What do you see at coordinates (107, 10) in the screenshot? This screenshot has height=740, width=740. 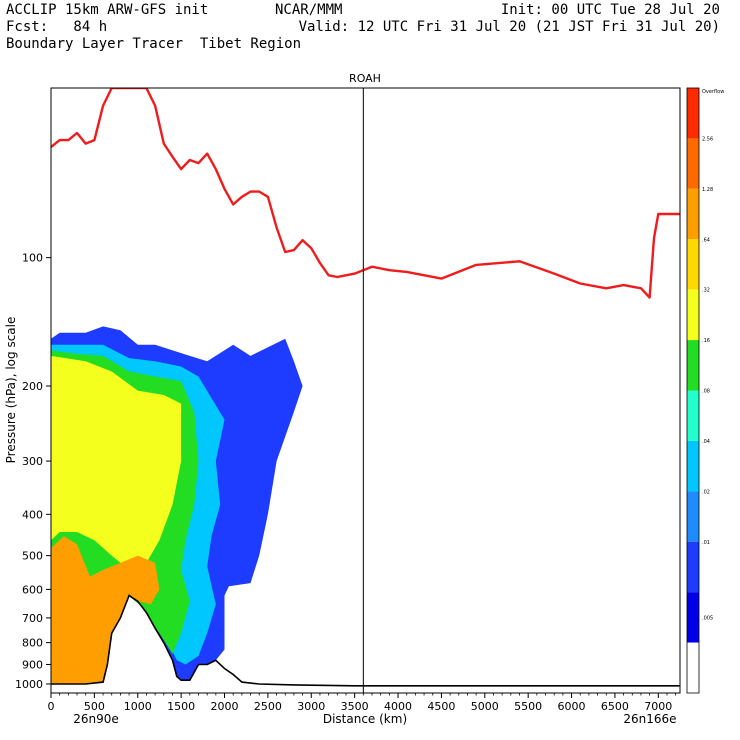 I see `header-model-title: ACCLIP 15km ARW-GFS init` at bounding box center [107, 10].